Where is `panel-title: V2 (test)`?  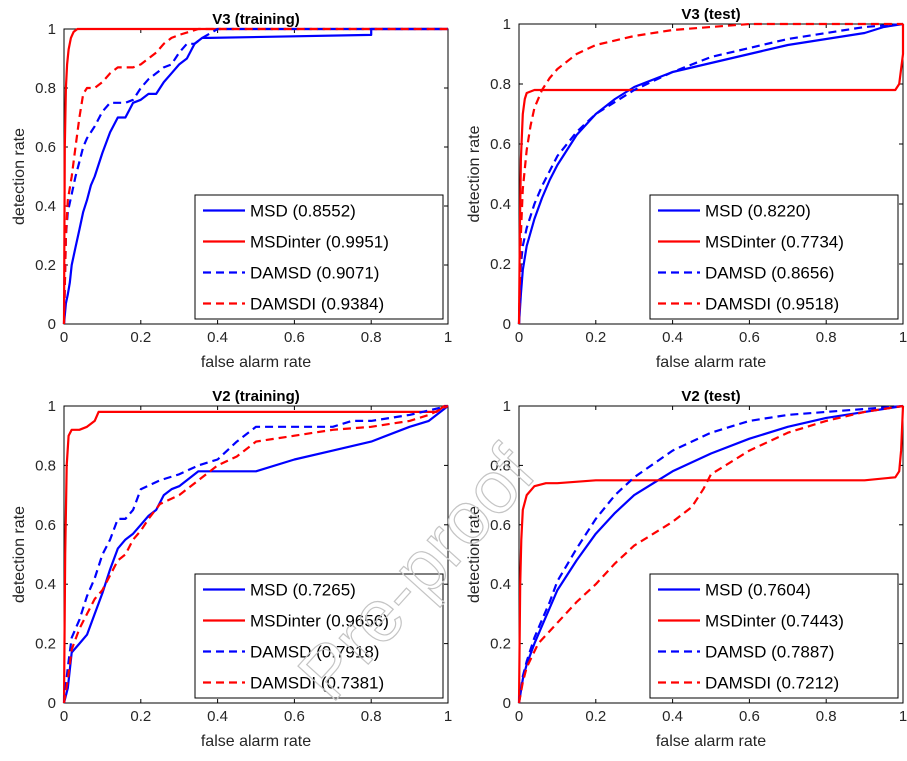 panel-title: V2 (test) is located at coordinates (710, 396).